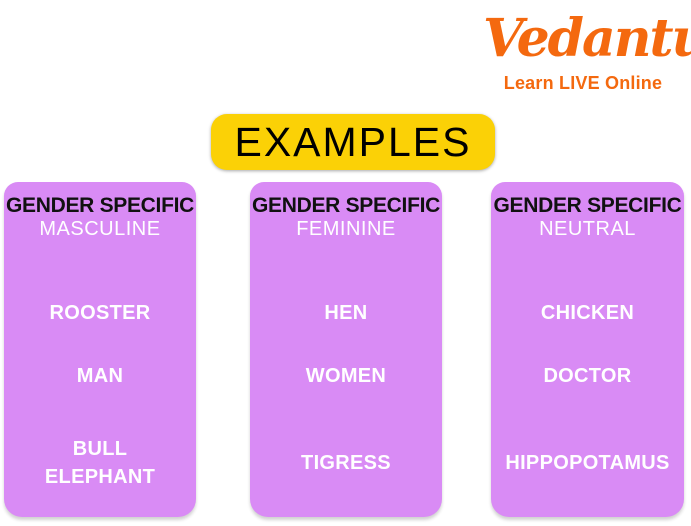  I want to click on examples-banner: EXAMPLES, so click(353, 142).